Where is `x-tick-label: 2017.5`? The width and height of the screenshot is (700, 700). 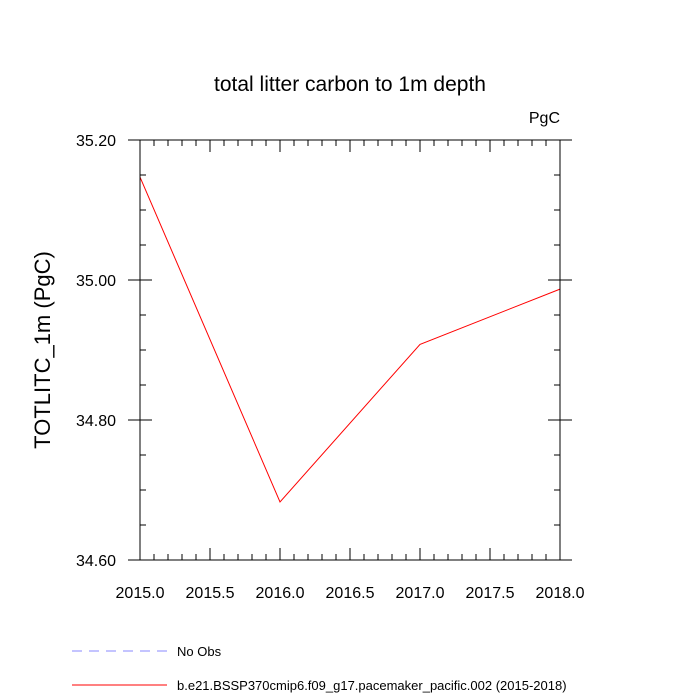 x-tick-label: 2017.5 is located at coordinates (490, 593).